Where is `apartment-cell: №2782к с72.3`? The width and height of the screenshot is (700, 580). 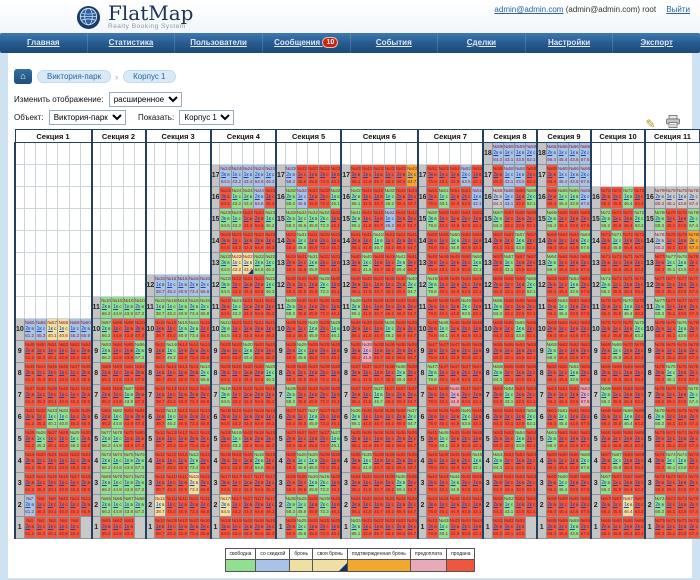 apartment-cell: №2782к с72.3 is located at coordinates (324, 417).